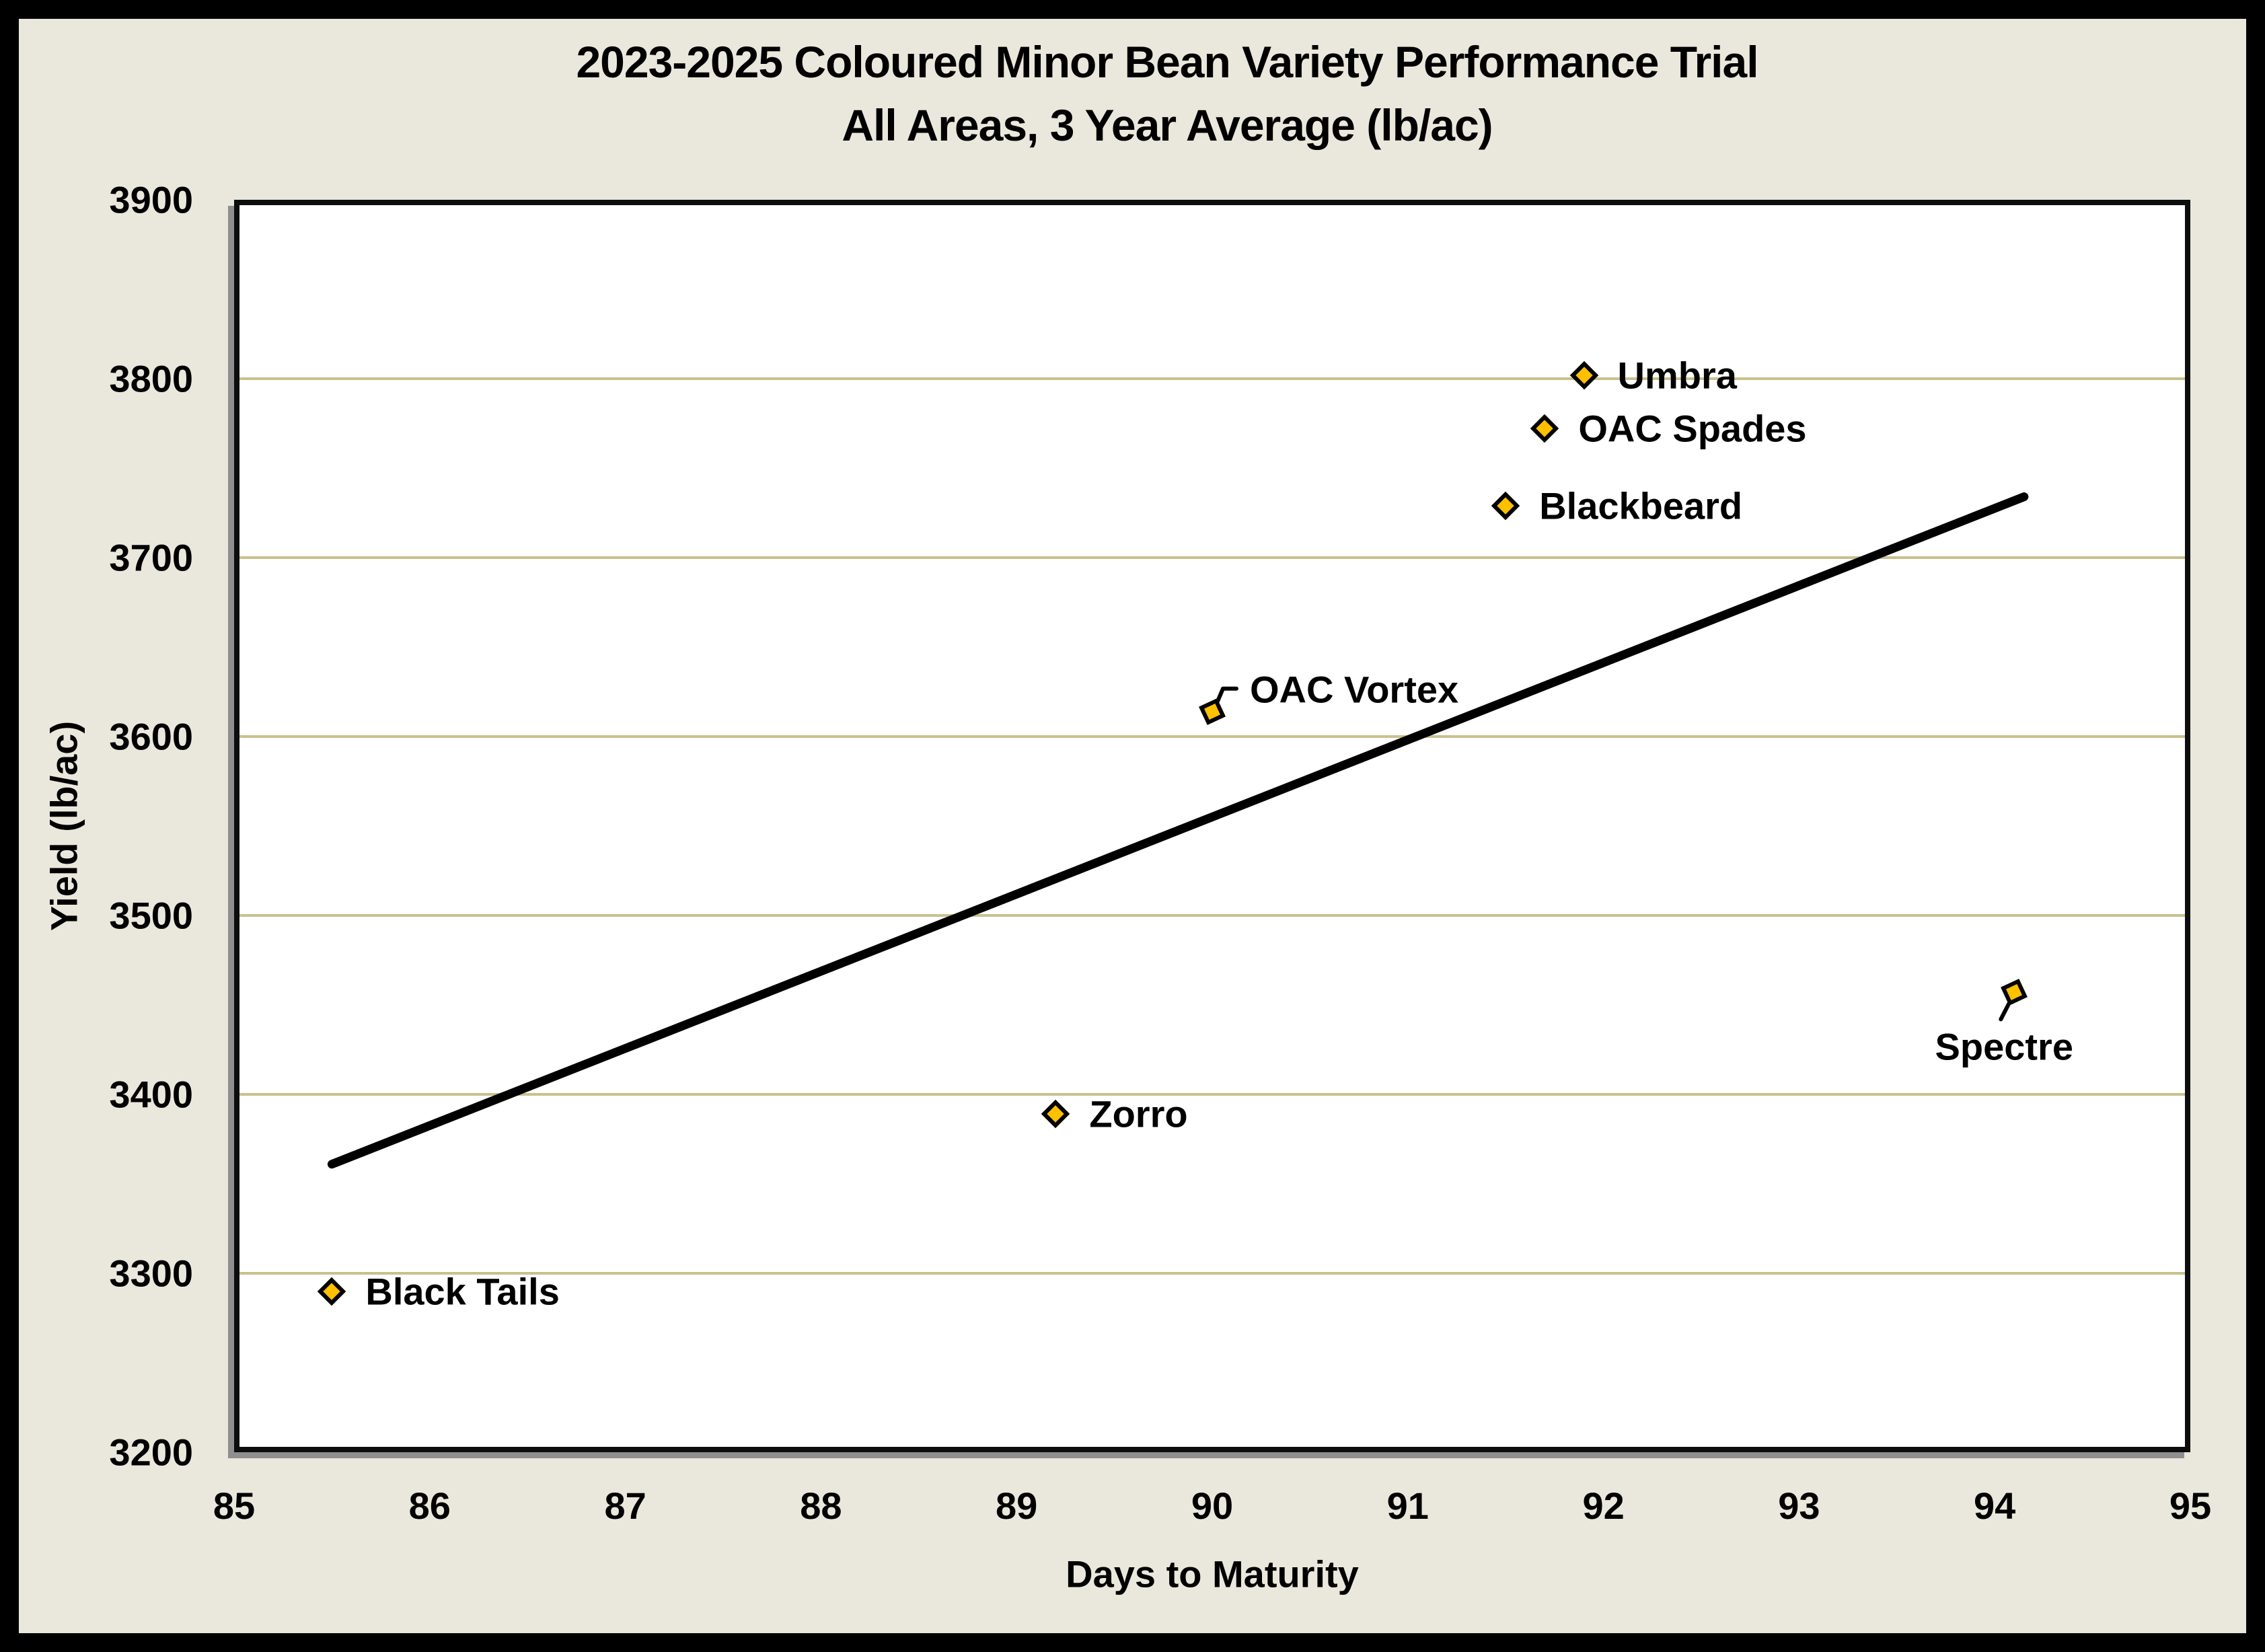  I want to click on y-tick-3600: 3600, so click(151, 736).